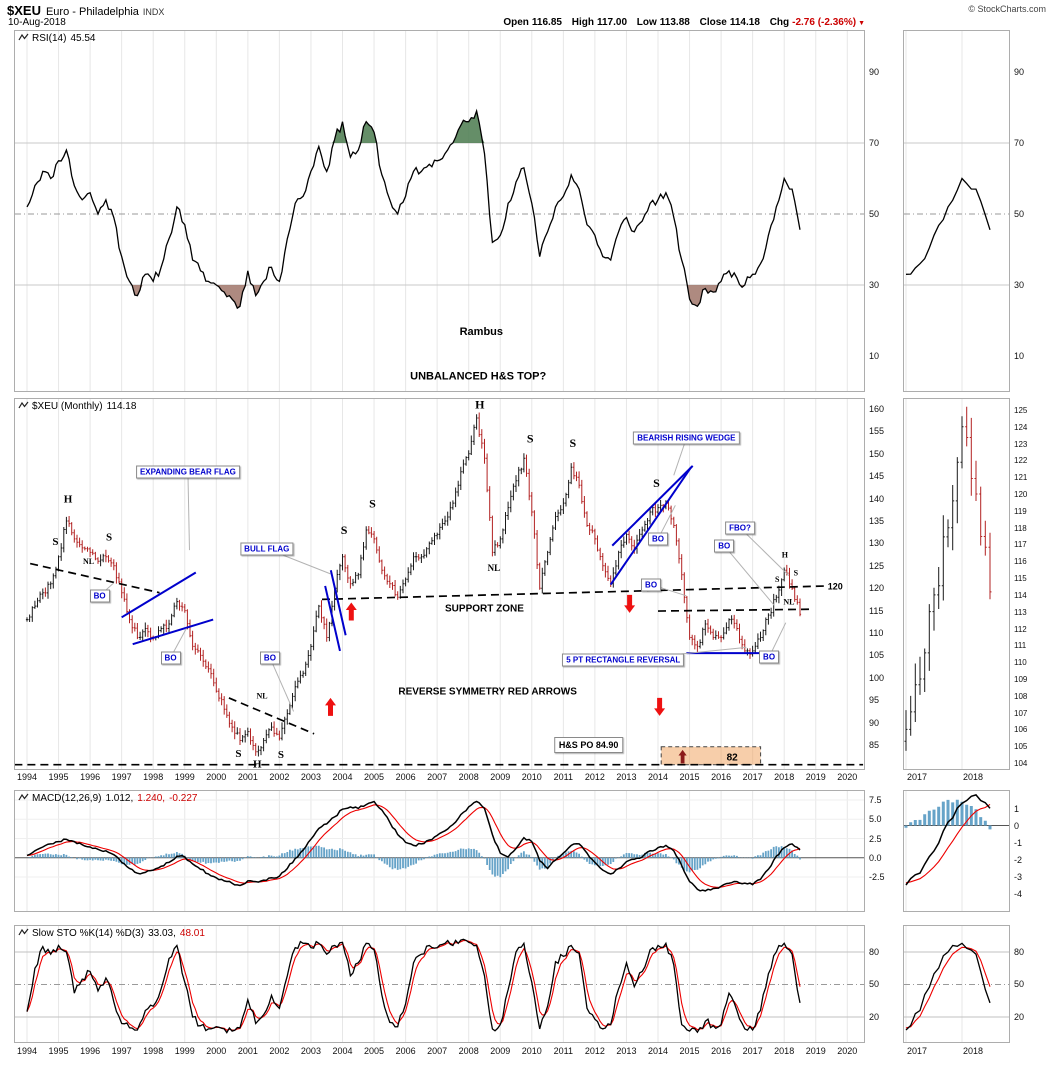 The height and width of the screenshot is (1069, 1050). I want to click on neckline-dashed, so click(734, 610).